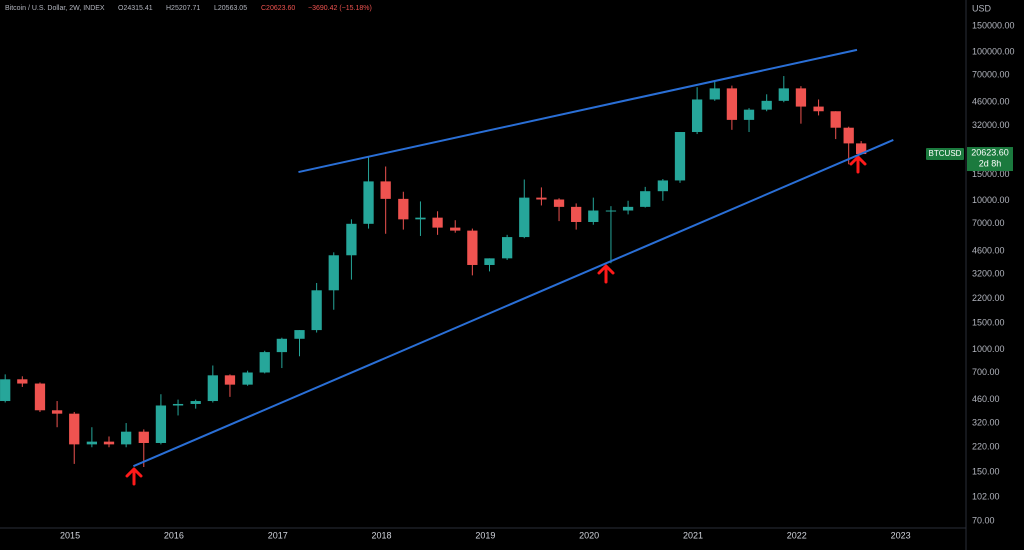  What do you see at coordinates (991, 74) in the screenshot?
I see `y-tick-label: 70000.00` at bounding box center [991, 74].